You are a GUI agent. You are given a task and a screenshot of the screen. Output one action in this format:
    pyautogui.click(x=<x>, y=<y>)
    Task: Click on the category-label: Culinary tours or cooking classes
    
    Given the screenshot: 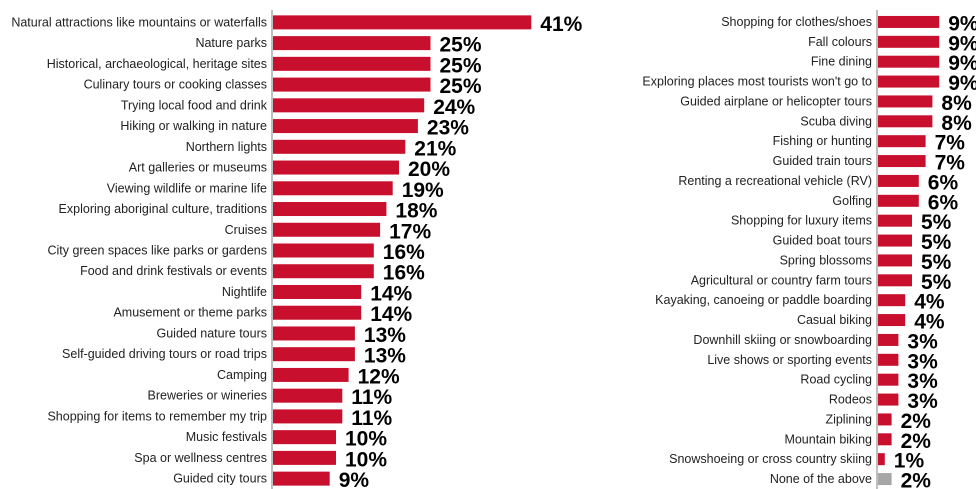 What is the action you would take?
    pyautogui.click(x=175, y=85)
    